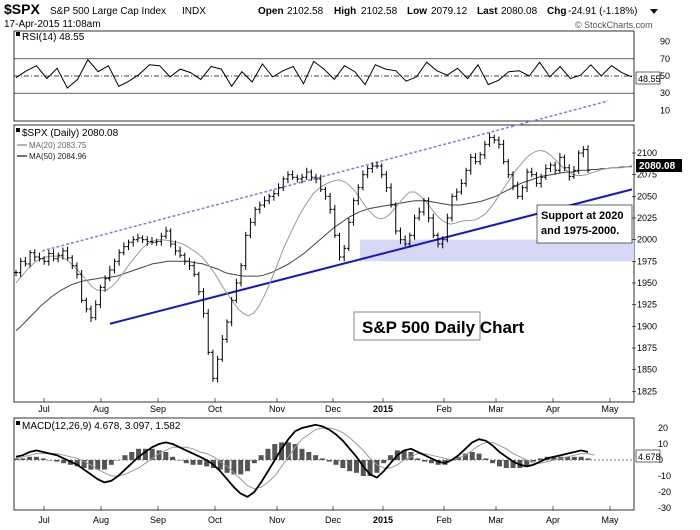 Image resolution: width=700 pixels, height=530 pixels. Describe the element at coordinates (664, 476) in the screenshot. I see `macd-tick-label: -10` at that location.